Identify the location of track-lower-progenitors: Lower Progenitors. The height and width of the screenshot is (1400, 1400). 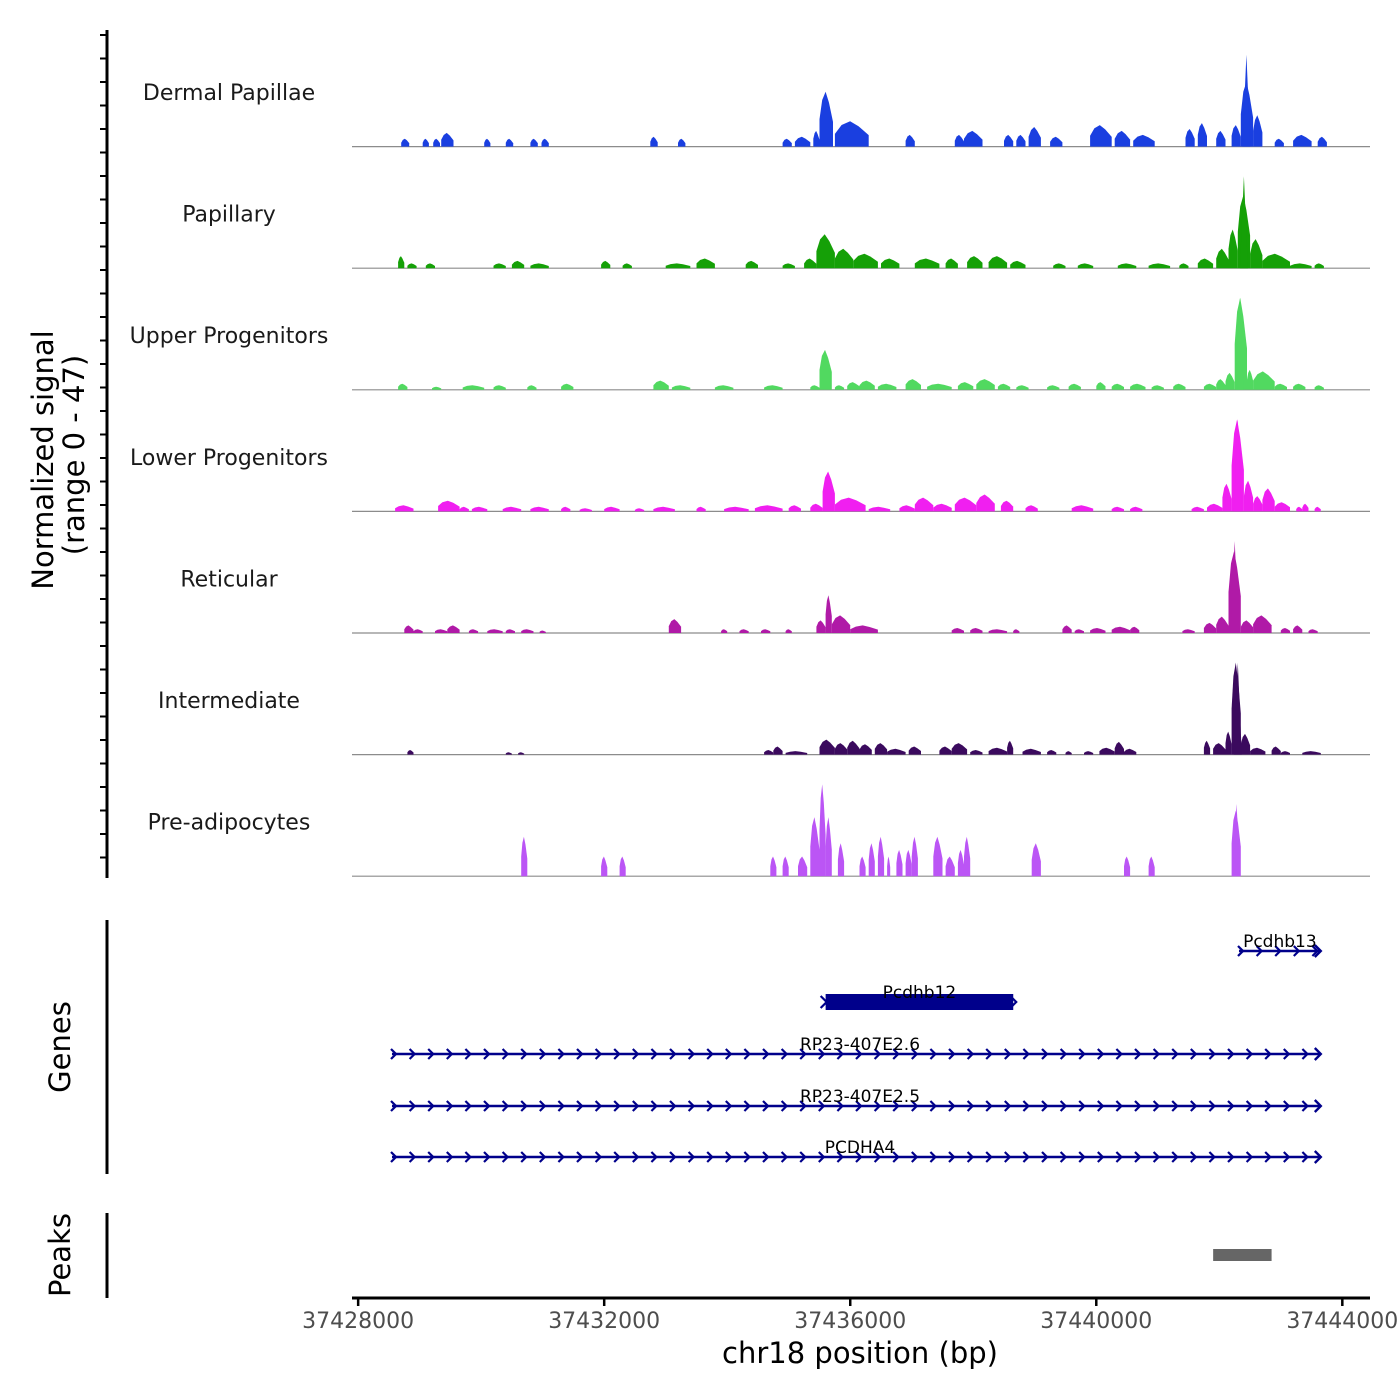
(750, 465).